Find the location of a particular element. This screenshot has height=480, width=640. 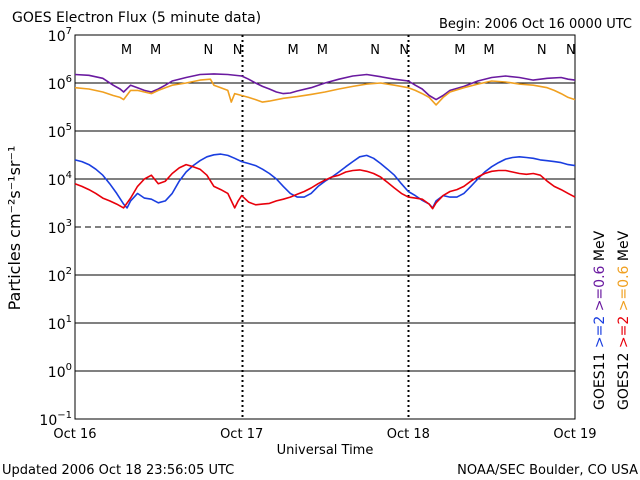

legend-entry-goes12: GOES12 >=2 >=0.6 MeV is located at coordinates (624, 320).